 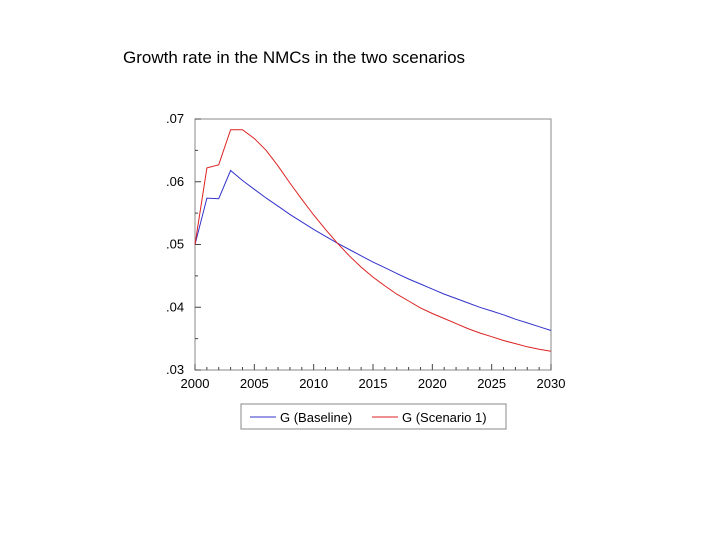 What do you see at coordinates (195, 383) in the screenshot?
I see `x-tick-label: 2000` at bounding box center [195, 383].